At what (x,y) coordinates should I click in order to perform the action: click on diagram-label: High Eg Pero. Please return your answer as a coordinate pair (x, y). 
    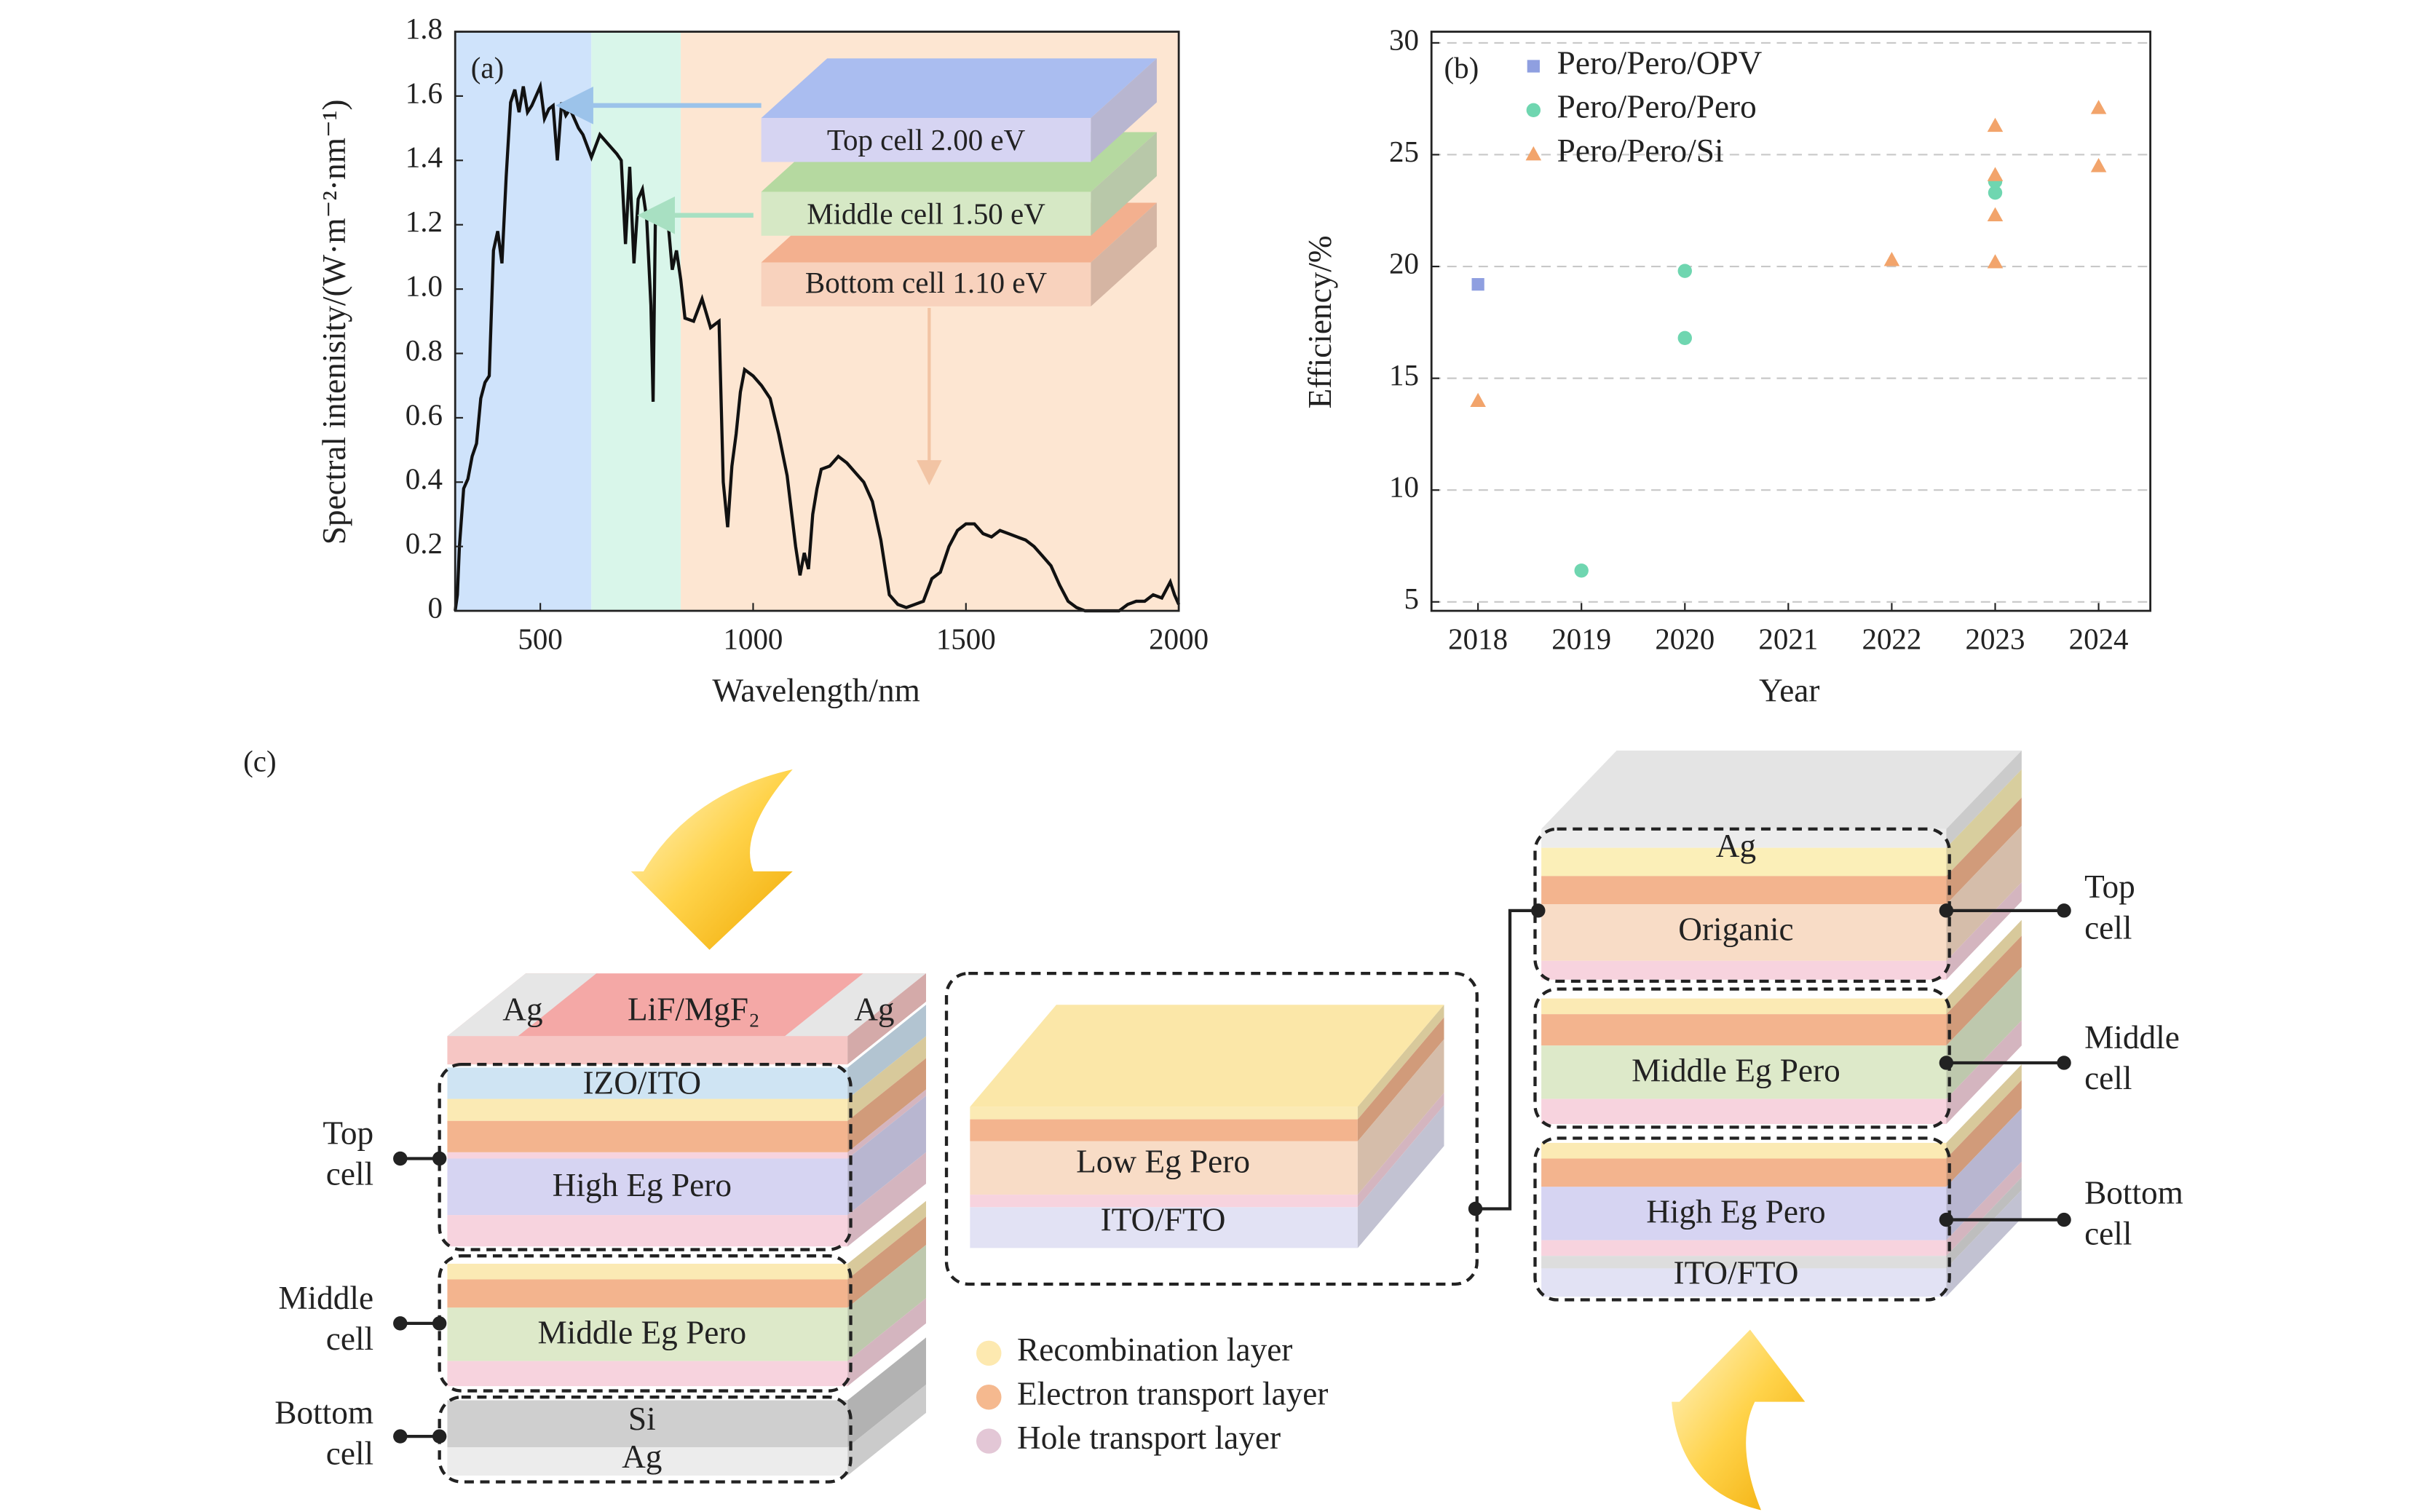
    Looking at the image, I should click on (642, 1185).